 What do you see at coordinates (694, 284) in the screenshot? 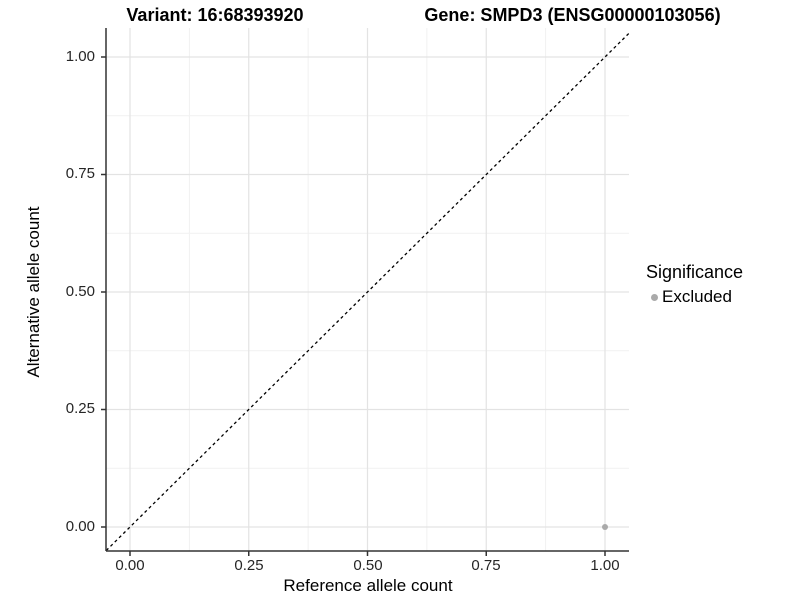
I see `legend: Significance Excluded` at bounding box center [694, 284].